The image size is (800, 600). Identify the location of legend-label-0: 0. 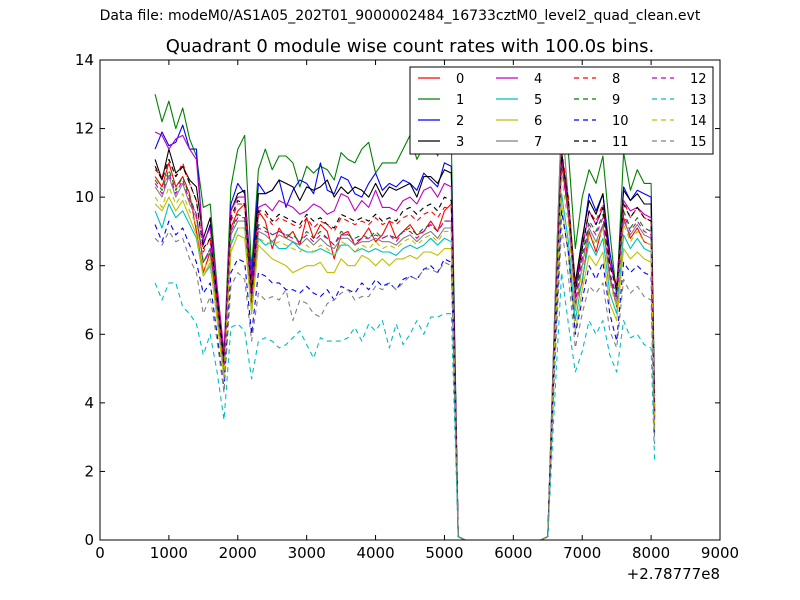
(460, 79).